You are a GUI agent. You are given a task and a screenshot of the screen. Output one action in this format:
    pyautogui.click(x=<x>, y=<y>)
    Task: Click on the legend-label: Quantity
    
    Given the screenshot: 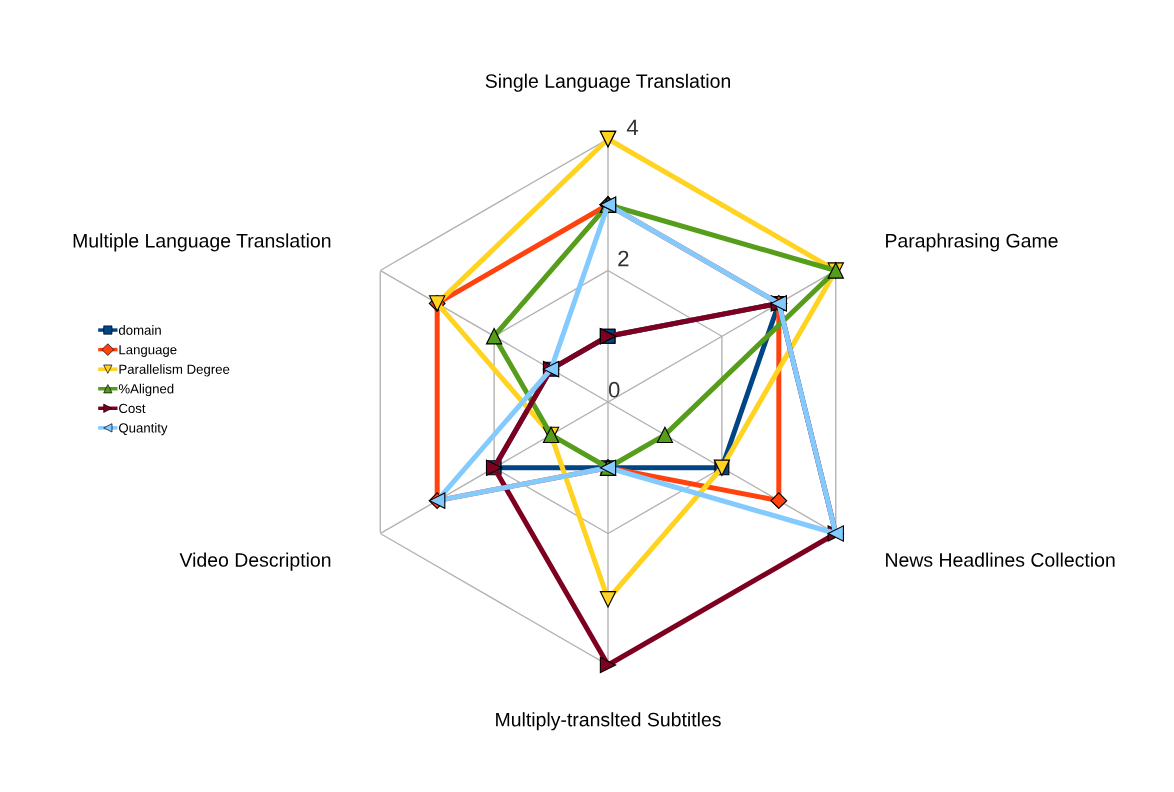 What is the action you would take?
    pyautogui.click(x=143, y=429)
    